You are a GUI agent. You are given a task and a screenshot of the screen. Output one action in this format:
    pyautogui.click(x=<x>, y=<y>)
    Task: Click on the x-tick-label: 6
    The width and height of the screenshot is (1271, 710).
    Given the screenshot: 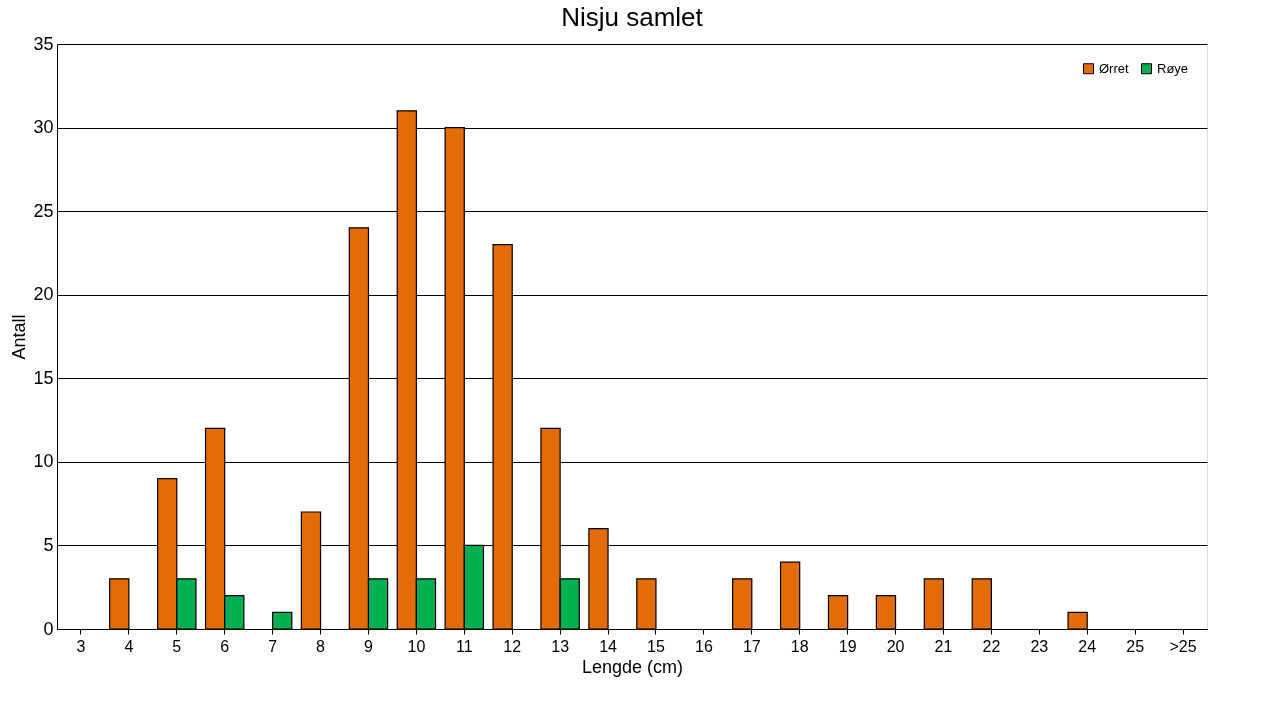 What is the action you would take?
    pyautogui.click(x=225, y=646)
    